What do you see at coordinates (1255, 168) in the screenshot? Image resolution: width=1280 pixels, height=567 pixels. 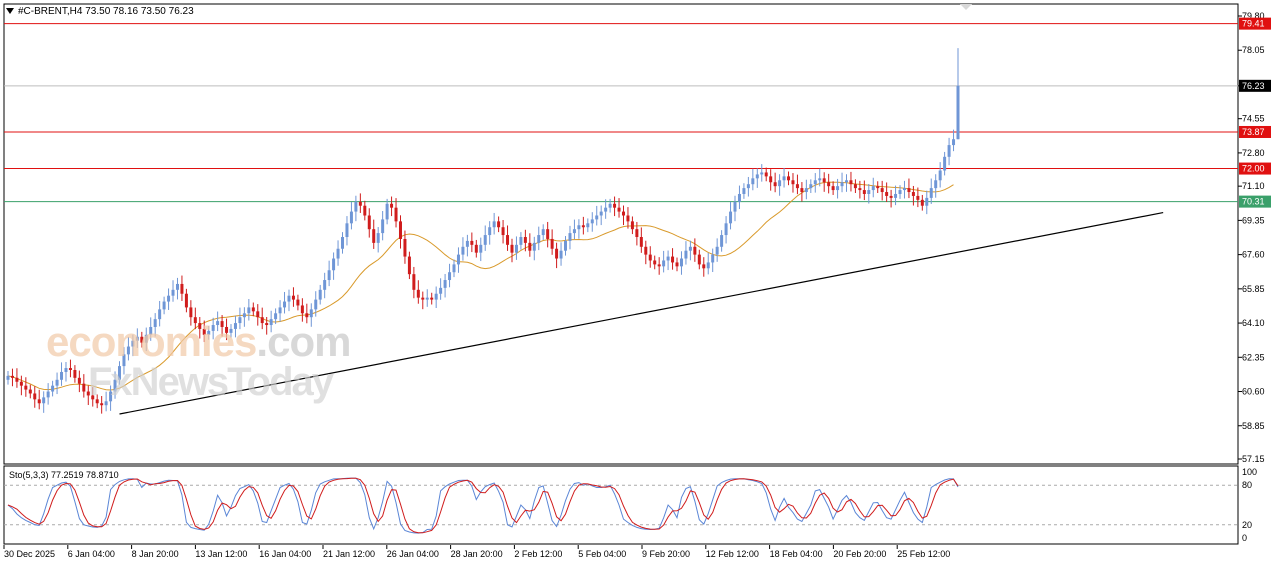 I see `price-label-box` at bounding box center [1255, 168].